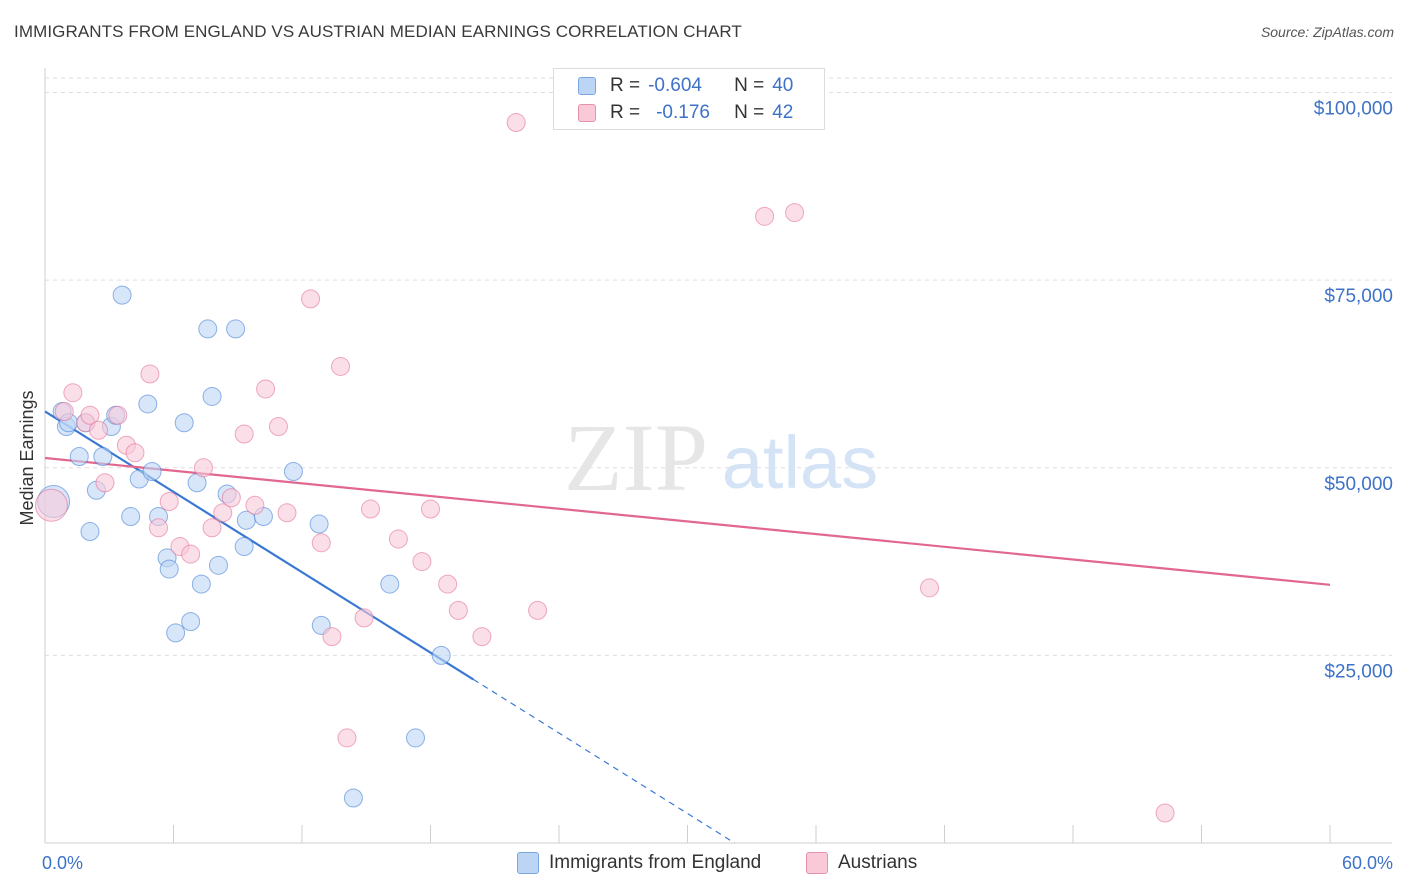  I want to click on bottom-legend-pink: Austrians, so click(861, 863).